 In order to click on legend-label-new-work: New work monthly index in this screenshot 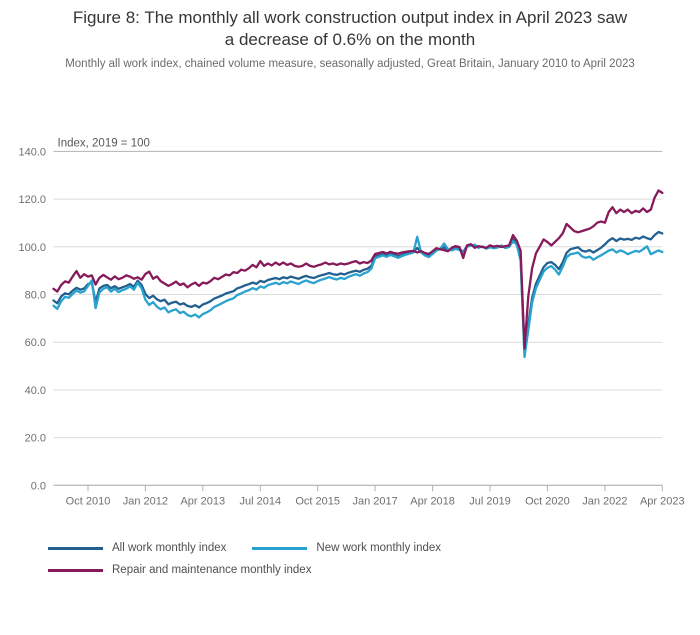, I will do `click(379, 548)`.